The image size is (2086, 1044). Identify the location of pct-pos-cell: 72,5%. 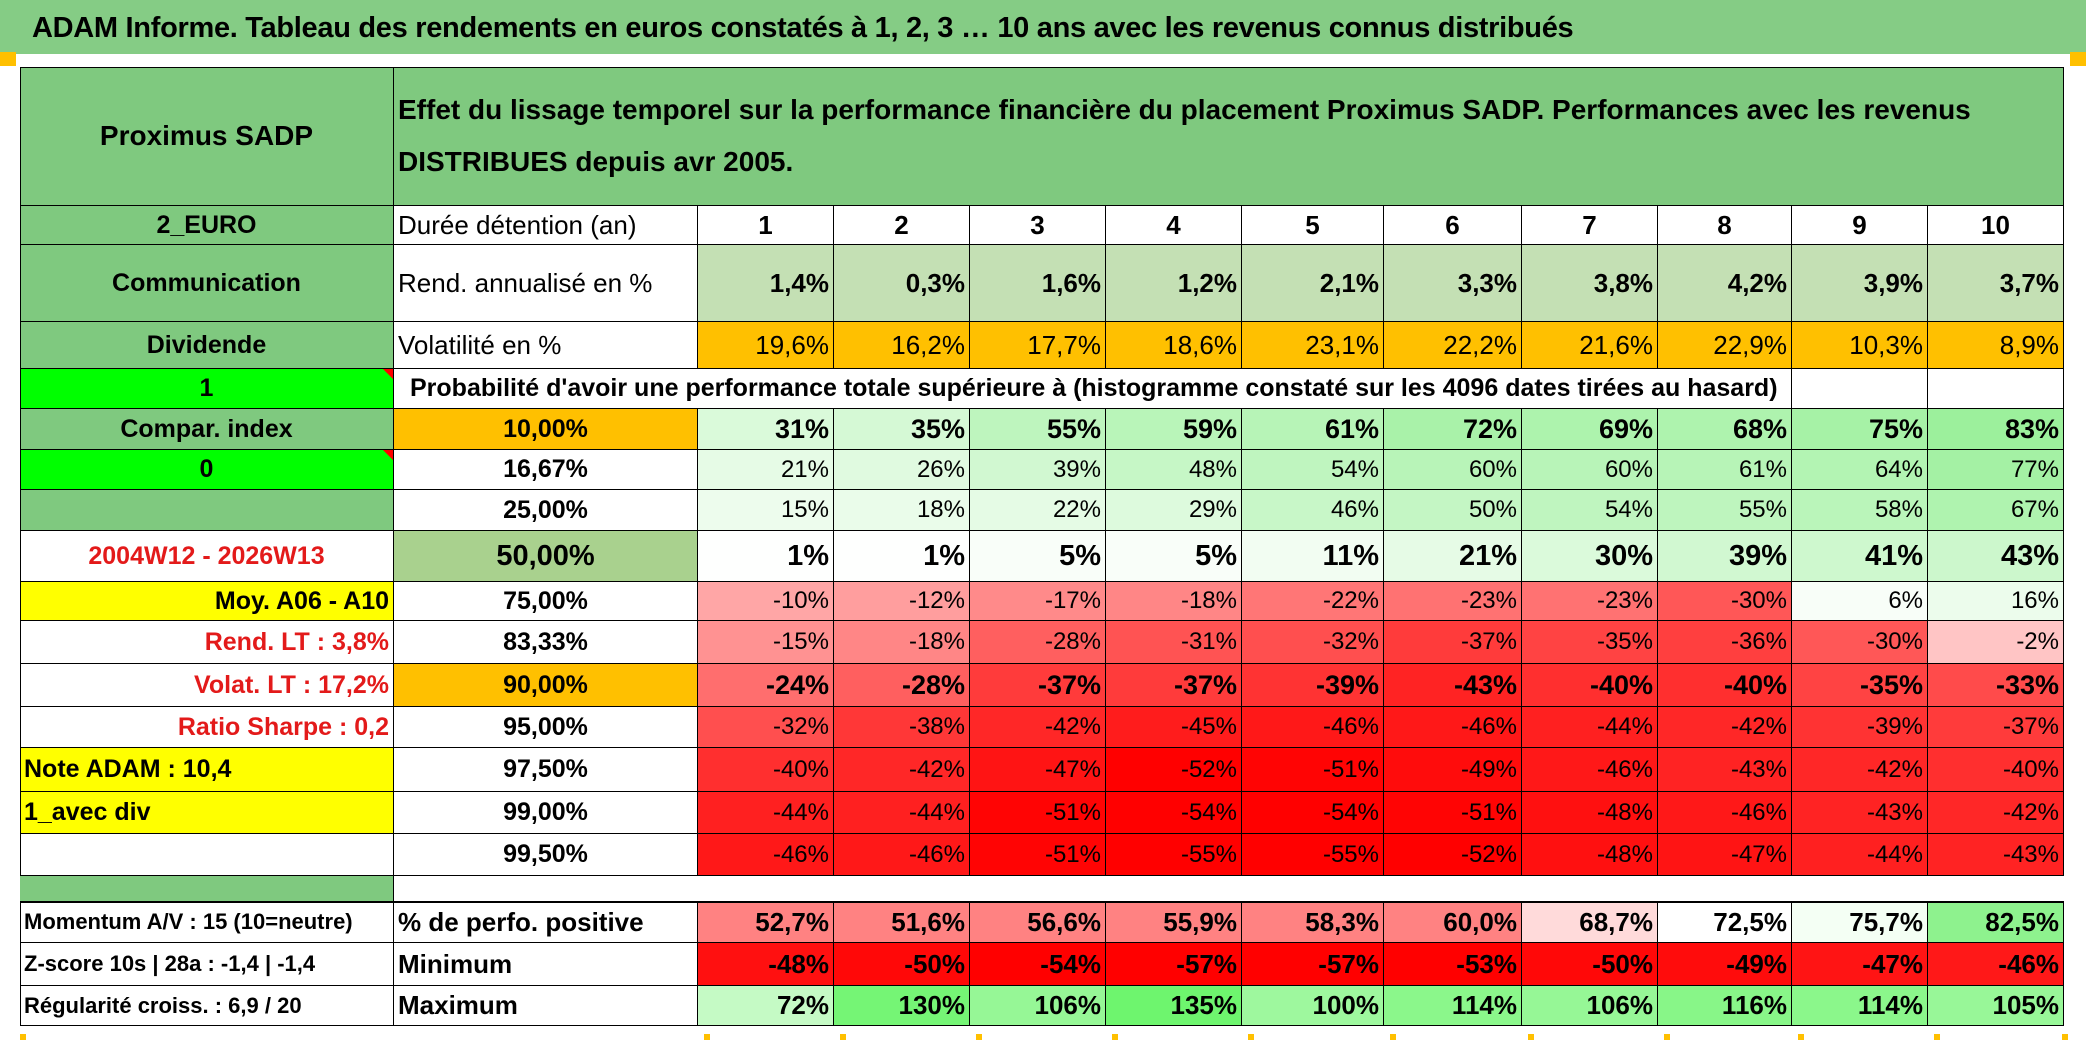
(1725, 922).